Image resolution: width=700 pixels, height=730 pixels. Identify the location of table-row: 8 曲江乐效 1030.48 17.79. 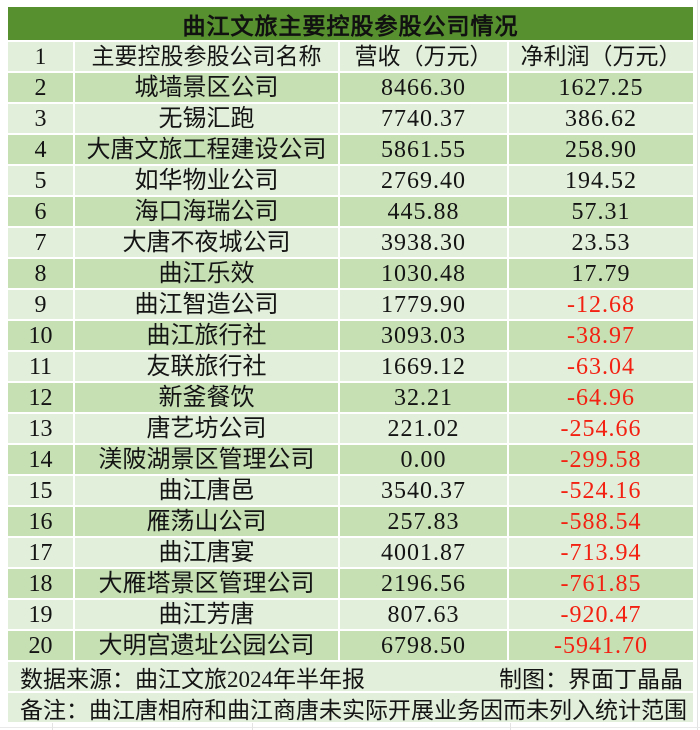
(350, 273).